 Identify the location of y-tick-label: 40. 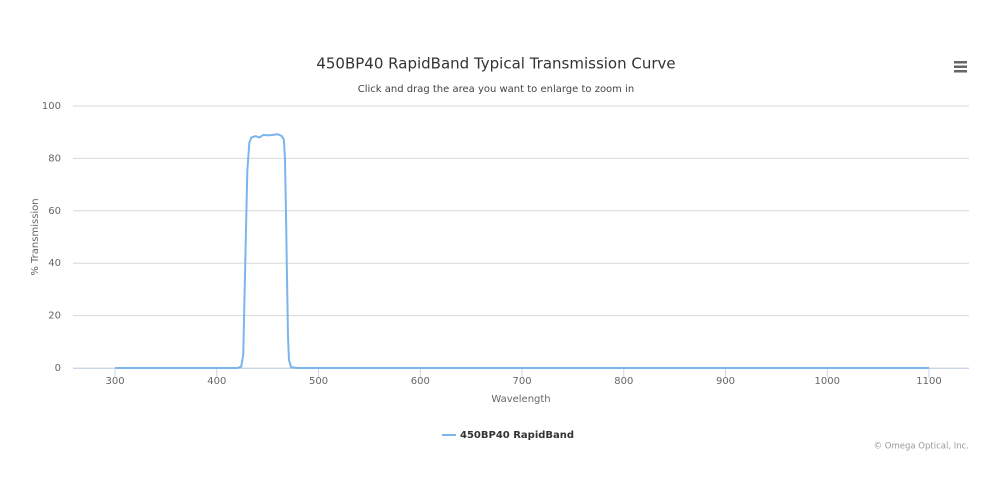
(54, 263).